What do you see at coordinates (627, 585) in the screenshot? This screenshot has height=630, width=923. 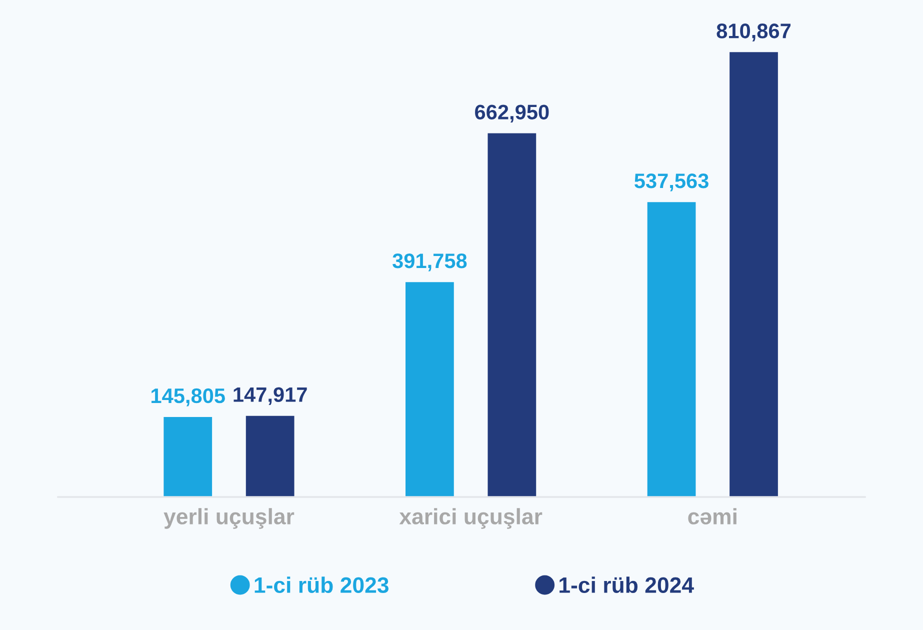 I see `legend-label: 1-ci rüb 2024` at bounding box center [627, 585].